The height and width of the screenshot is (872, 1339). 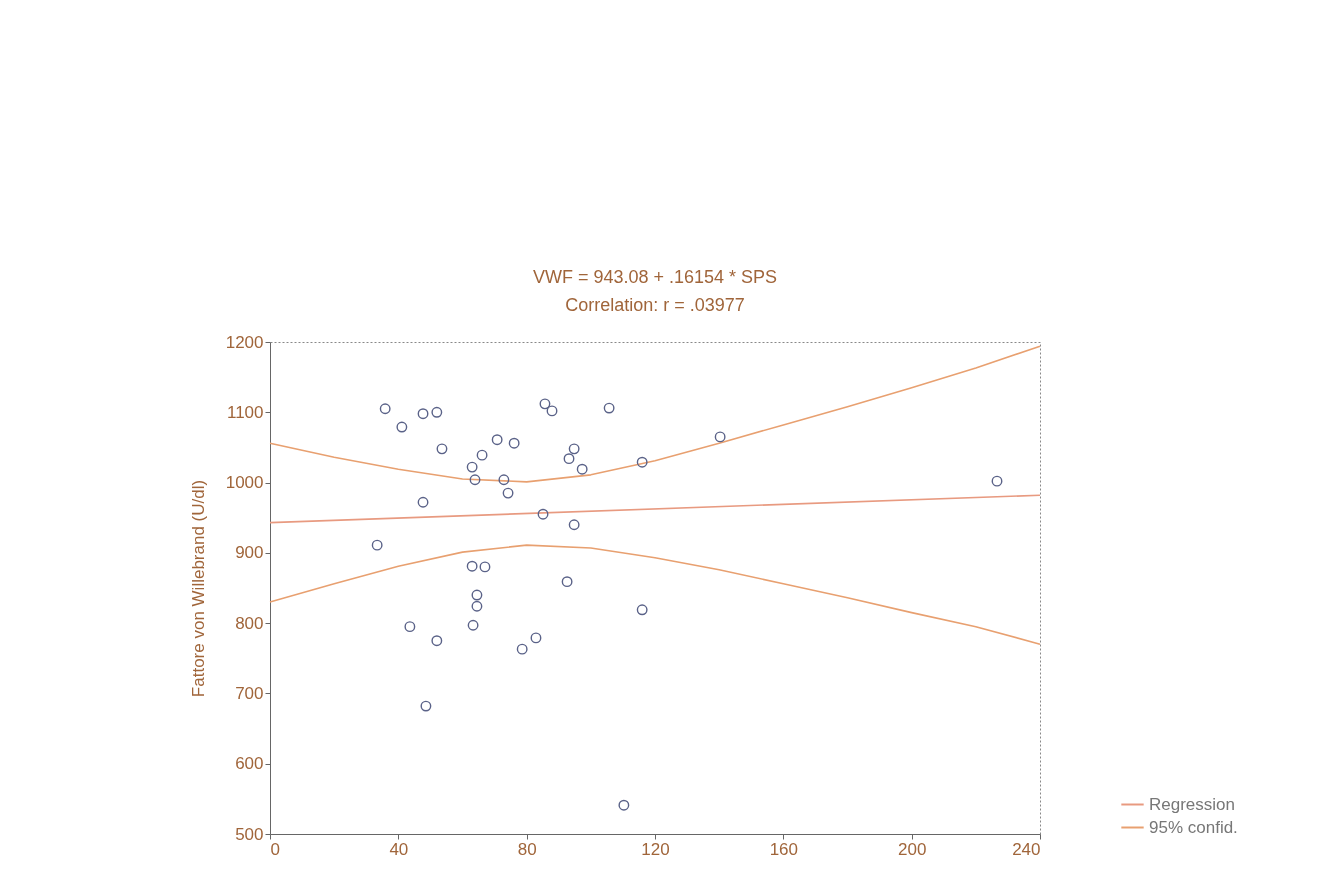 What do you see at coordinates (249, 623) in the screenshot?
I see `y-tick-label: 800` at bounding box center [249, 623].